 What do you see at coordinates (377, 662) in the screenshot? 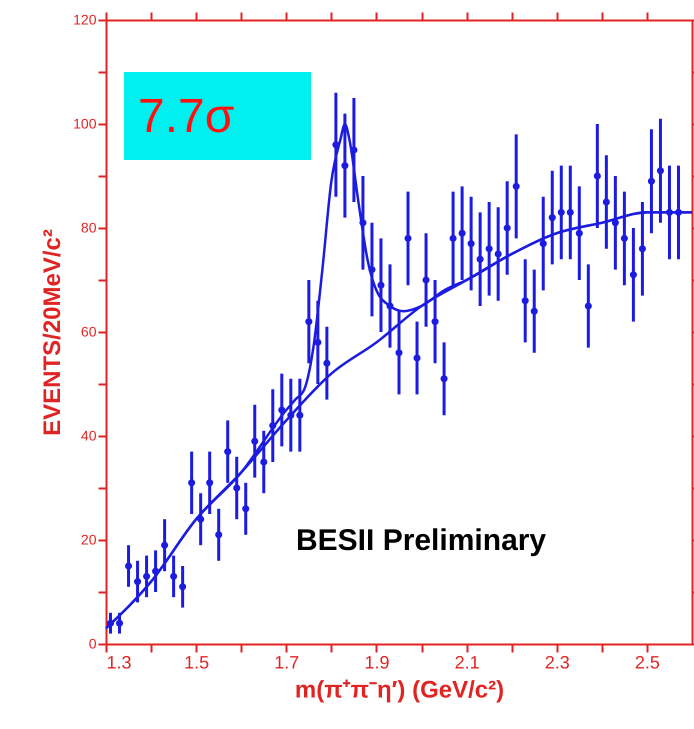
I see `x-tick-label: 1.9` at bounding box center [377, 662].